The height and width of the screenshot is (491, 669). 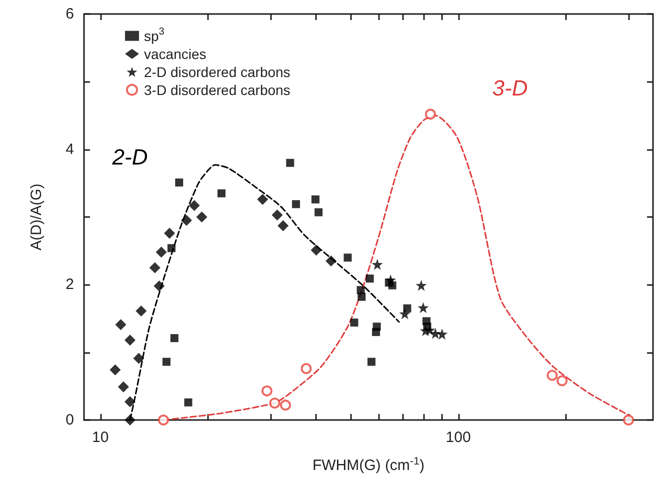 What do you see at coordinates (70, 420) in the screenshot?
I see `y-tick-label: 0` at bounding box center [70, 420].